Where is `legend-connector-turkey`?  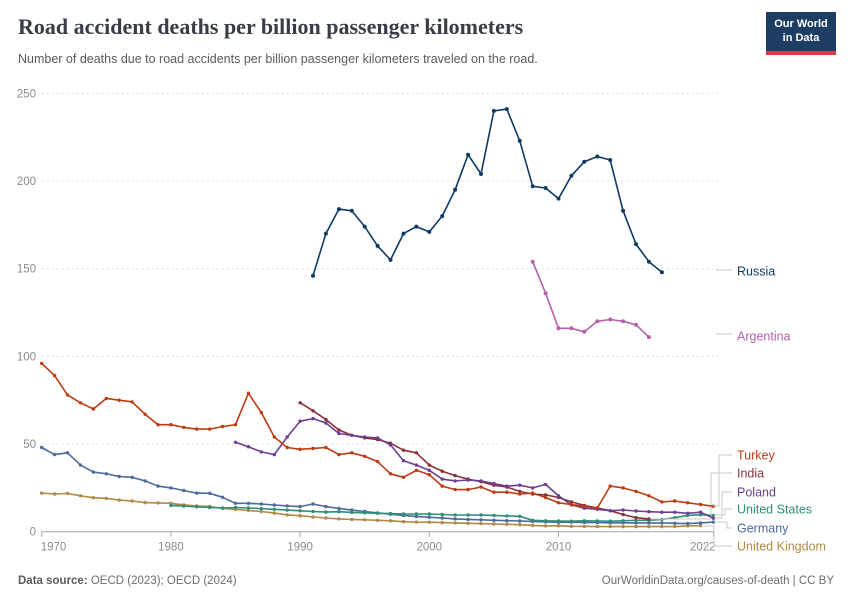 legend-connector-turkey is located at coordinates (722, 480).